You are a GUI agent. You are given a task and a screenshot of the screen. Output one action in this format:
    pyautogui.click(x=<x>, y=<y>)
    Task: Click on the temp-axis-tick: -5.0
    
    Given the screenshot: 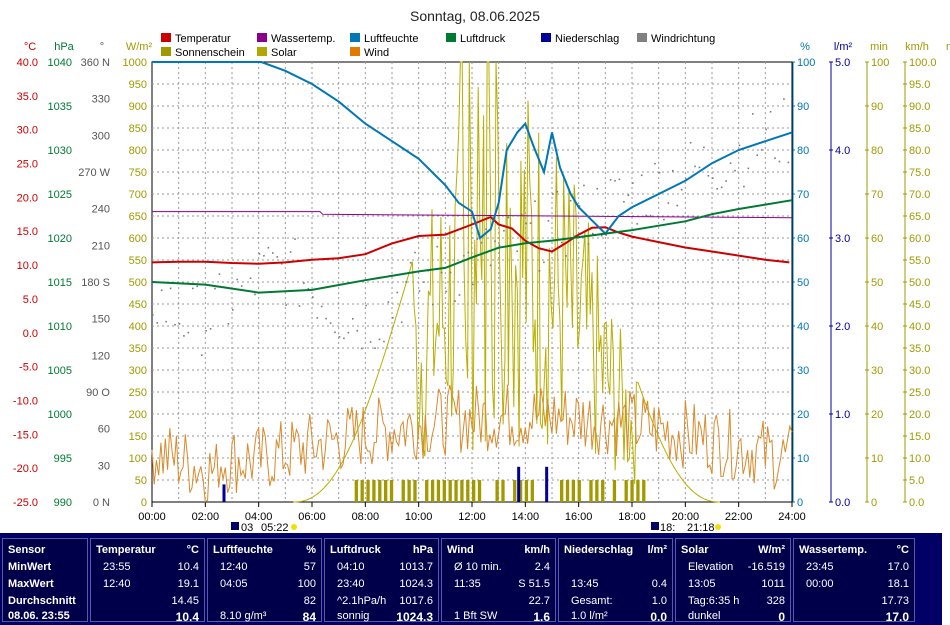 What is the action you would take?
    pyautogui.click(x=28, y=368)
    